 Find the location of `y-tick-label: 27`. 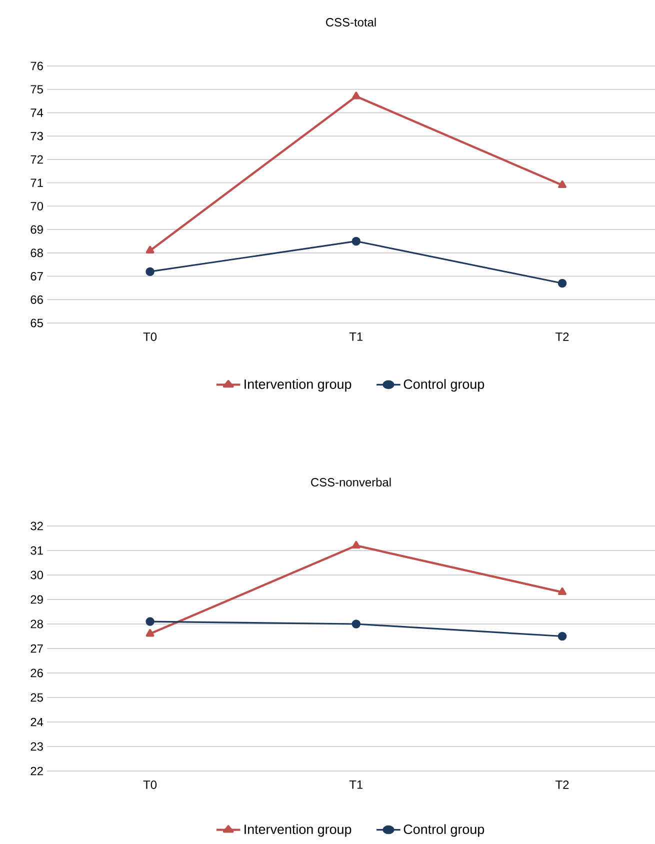

y-tick-label: 27 is located at coordinates (36, 648).